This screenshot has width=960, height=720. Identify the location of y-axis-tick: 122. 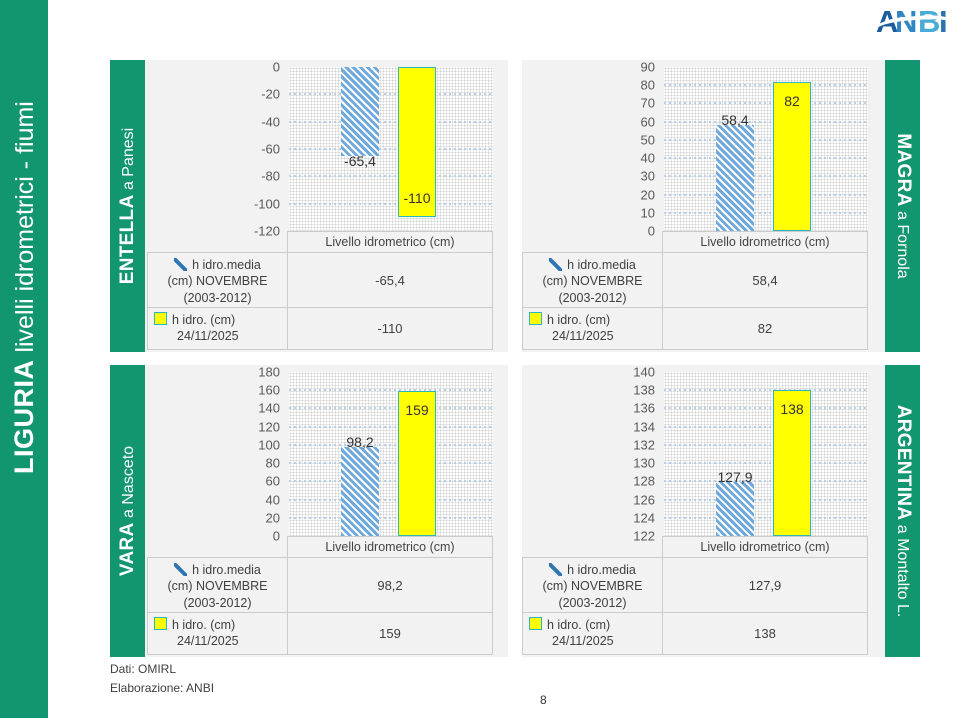
(644, 536).